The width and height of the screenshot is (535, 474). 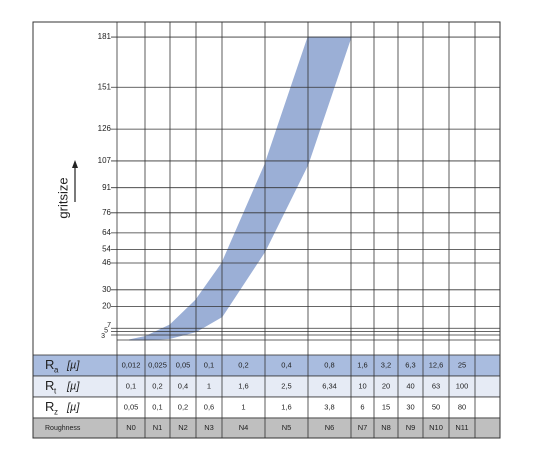 What do you see at coordinates (436, 364) in the screenshot?
I see `cell-value: 12,6` at bounding box center [436, 364].